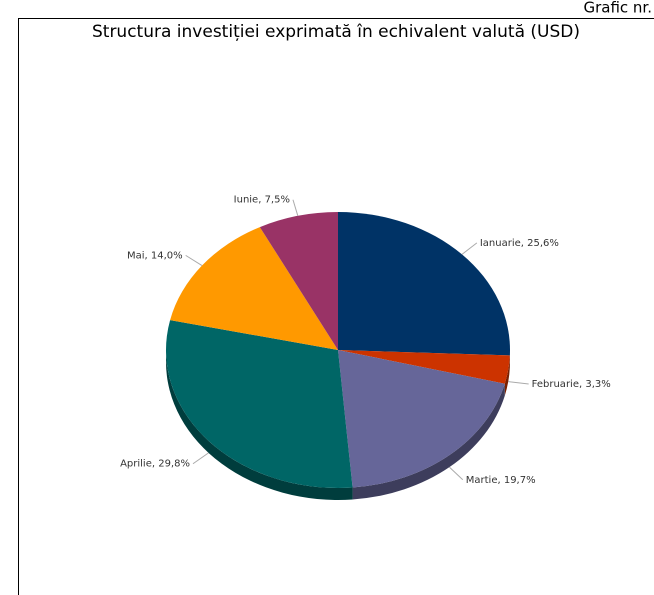 Image resolution: width=654 pixels, height=595 pixels. I want to click on data-label: Iunie, 7,5%, so click(262, 200).